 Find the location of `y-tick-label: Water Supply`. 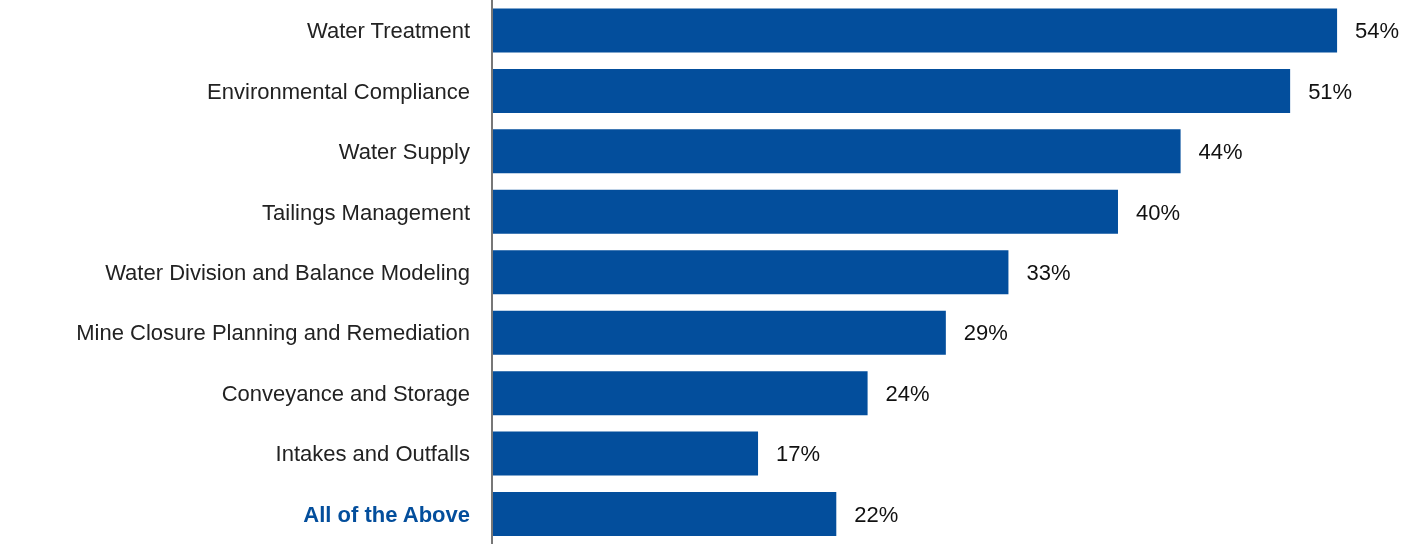

y-tick-label: Water Supply is located at coordinates (404, 152).